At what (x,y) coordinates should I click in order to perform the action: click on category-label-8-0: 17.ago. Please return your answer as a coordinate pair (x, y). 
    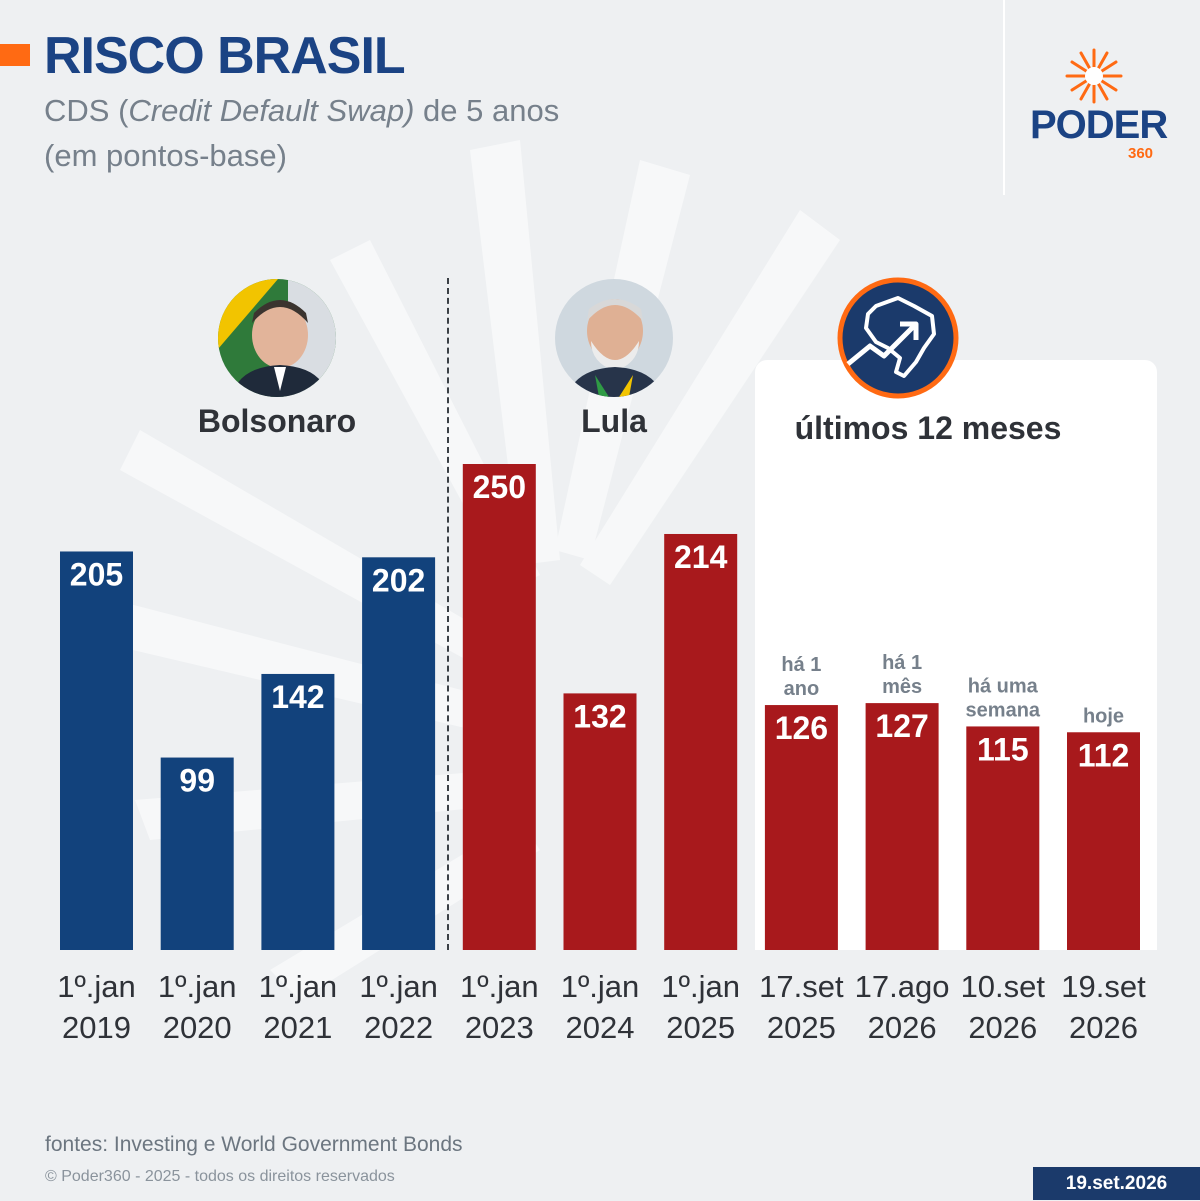
    Looking at the image, I should click on (902, 986).